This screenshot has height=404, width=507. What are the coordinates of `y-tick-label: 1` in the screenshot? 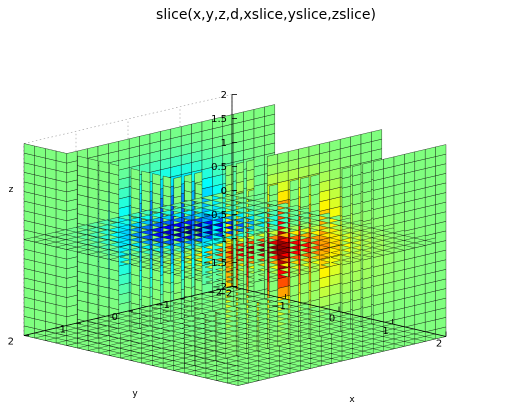 It's located at (63, 329).